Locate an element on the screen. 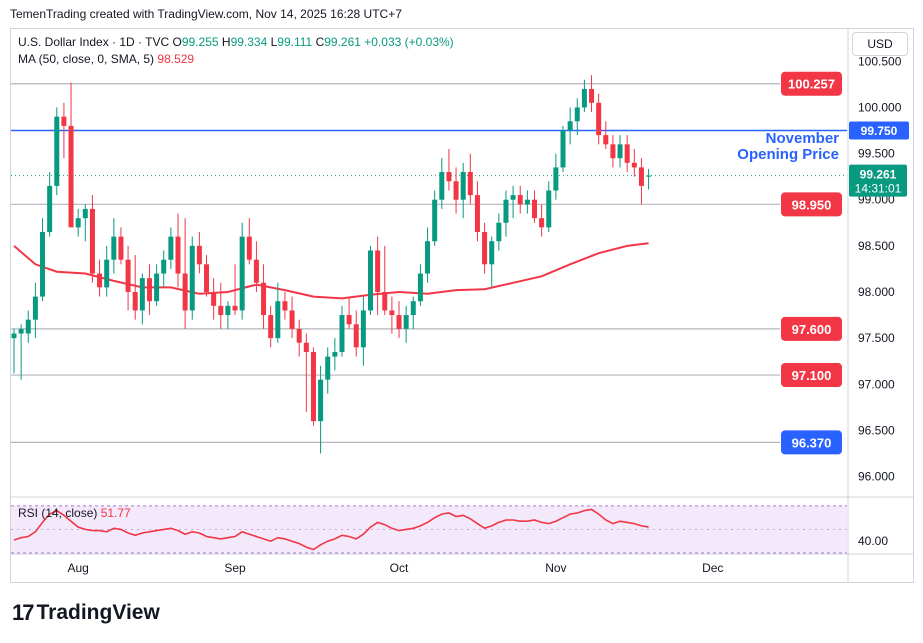  y-tick-label: 98.000 is located at coordinates (876, 292).